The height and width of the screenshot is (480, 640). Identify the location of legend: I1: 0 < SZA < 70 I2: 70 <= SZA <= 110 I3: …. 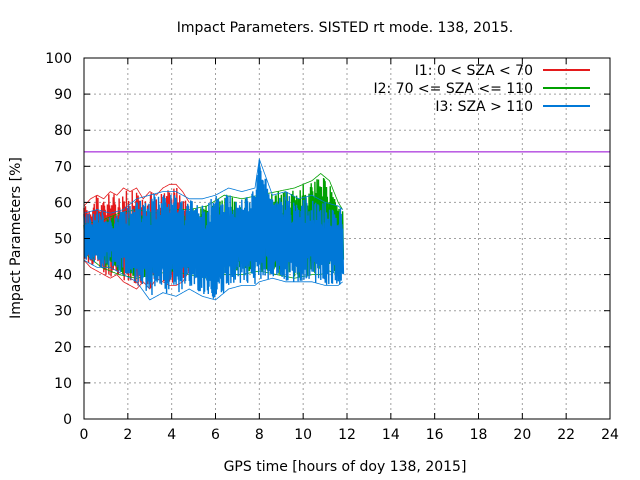
(481, 89).